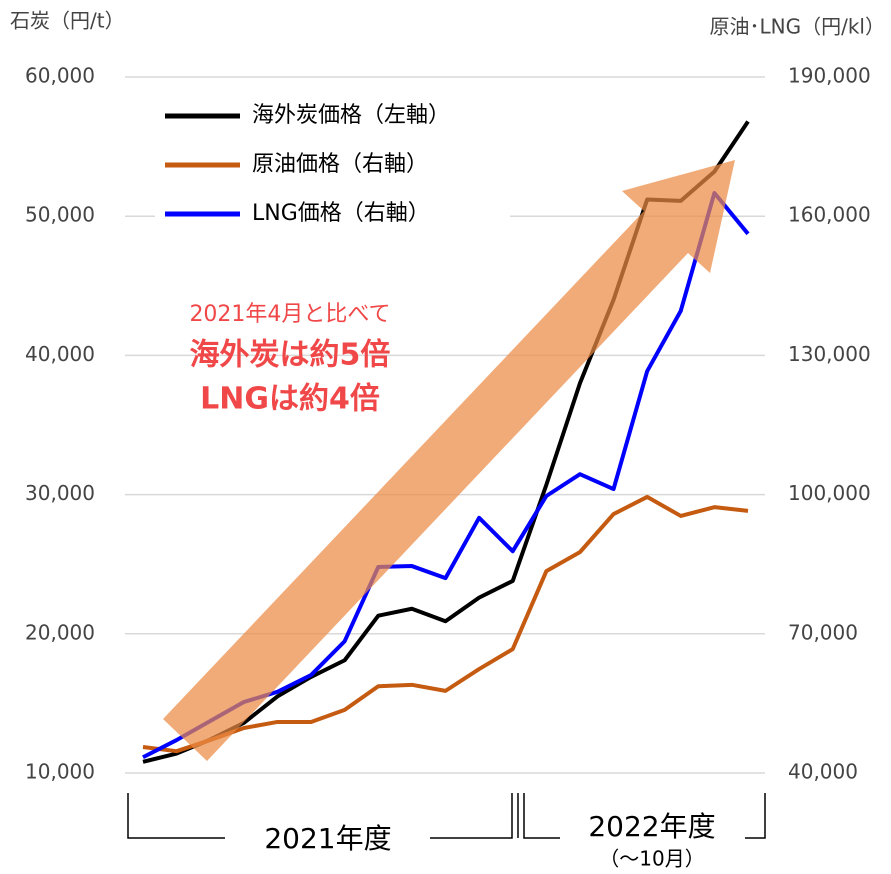 Image resolution: width=891 pixels, height=874 pixels. What do you see at coordinates (823, 632) in the screenshot?
I see `y2-tick-label: 70,000` at bounding box center [823, 632].